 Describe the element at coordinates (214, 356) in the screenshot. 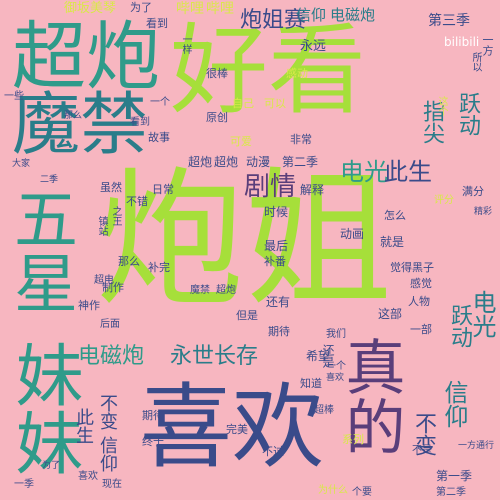

I see `word: 永世长存` at that location.